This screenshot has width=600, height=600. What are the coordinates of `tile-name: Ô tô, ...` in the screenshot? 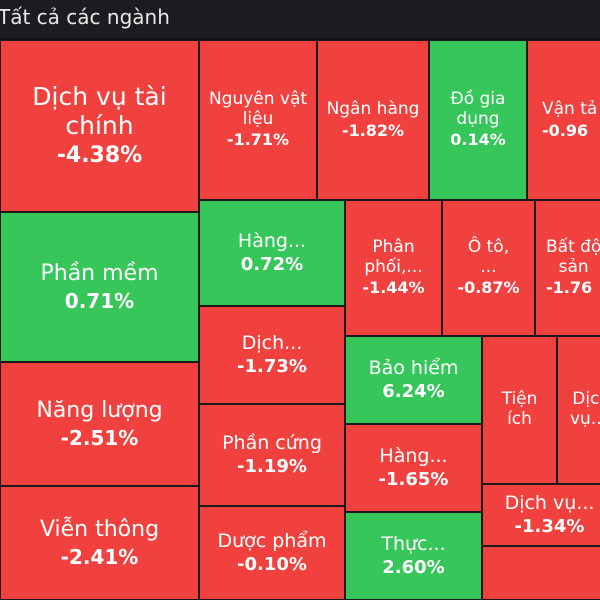 It's located at (488, 257).